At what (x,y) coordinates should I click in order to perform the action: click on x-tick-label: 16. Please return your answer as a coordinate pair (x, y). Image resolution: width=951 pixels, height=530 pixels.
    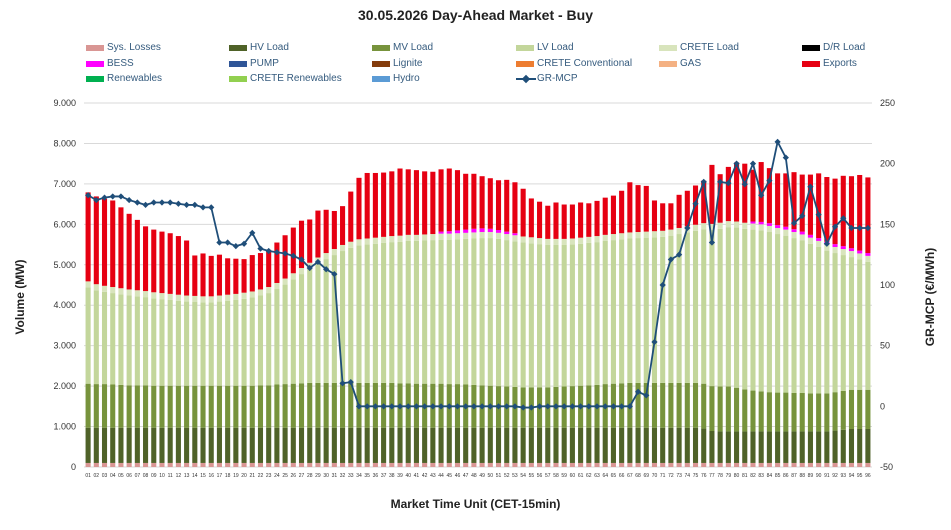
    Looking at the image, I should click on (211, 476).